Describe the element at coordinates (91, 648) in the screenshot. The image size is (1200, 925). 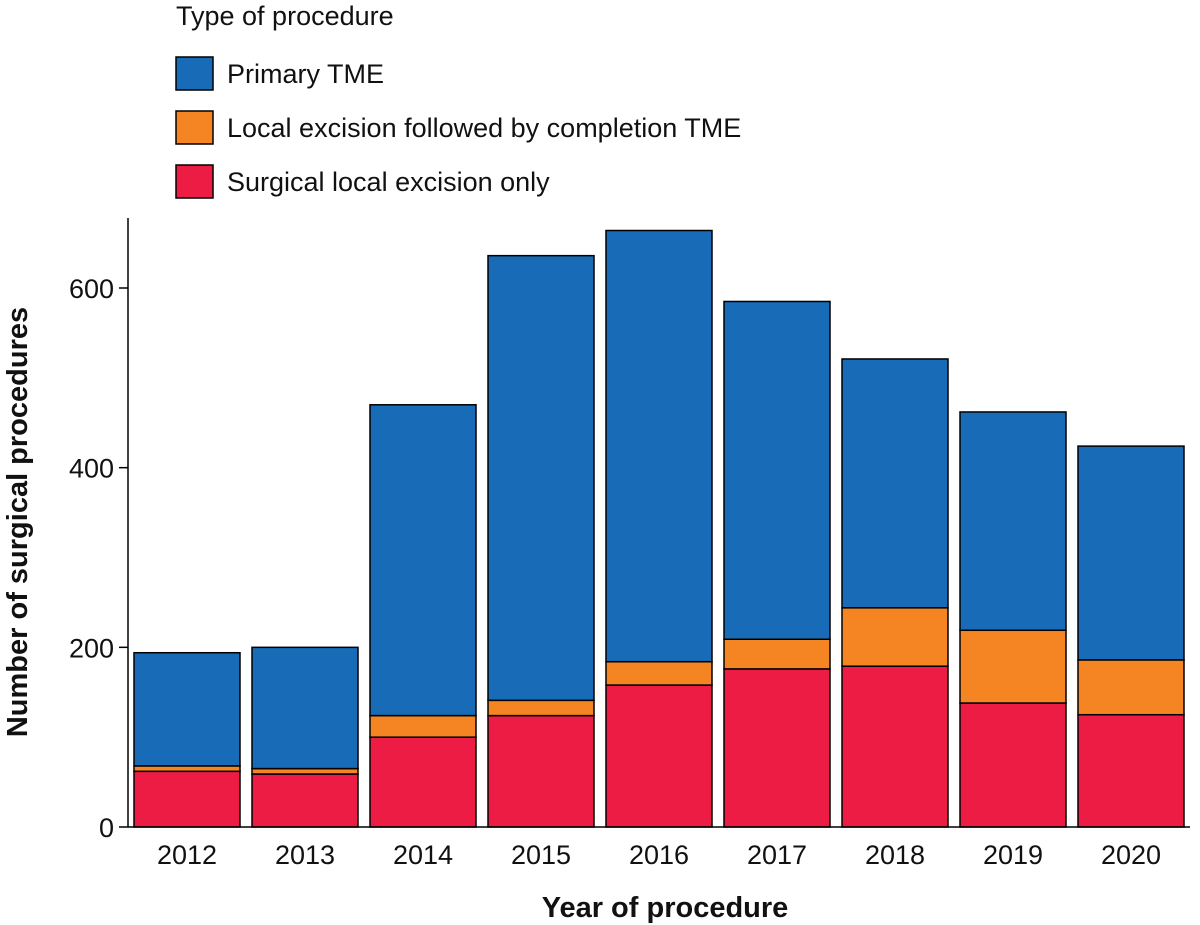
I see `y-tick-label: 200` at that location.